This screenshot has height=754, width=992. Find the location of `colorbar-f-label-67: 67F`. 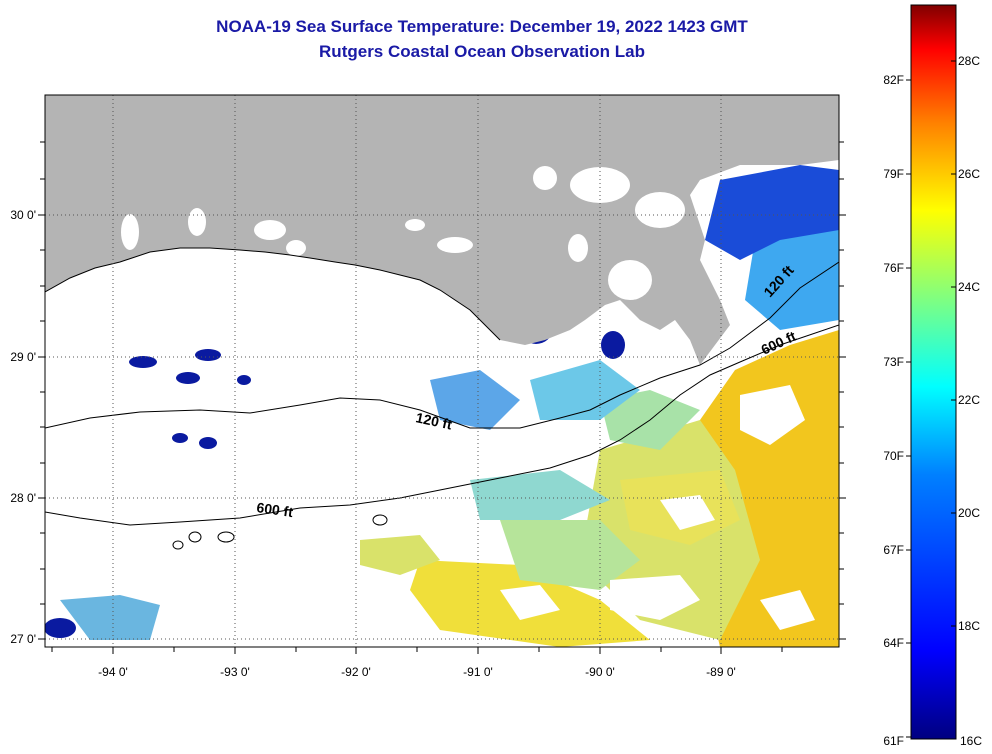

colorbar-f-label-67: 67F is located at coordinates (893, 550).